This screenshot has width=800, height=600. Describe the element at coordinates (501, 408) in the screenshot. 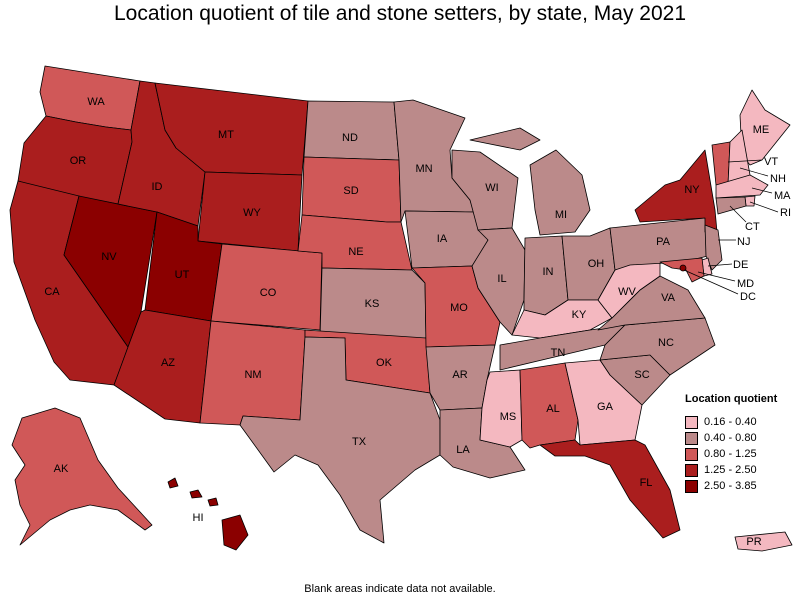

I see `state-MS` at that location.